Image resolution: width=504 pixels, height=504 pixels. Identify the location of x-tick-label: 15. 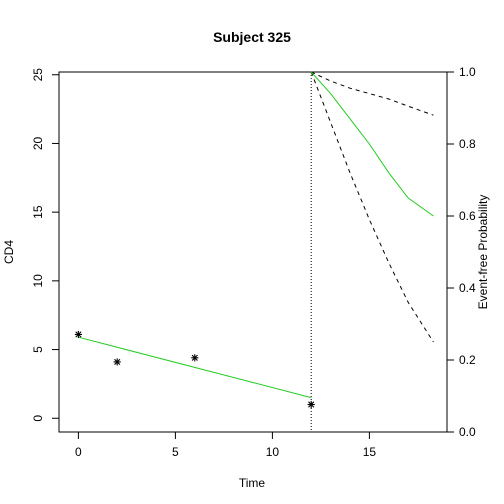
(370, 452).